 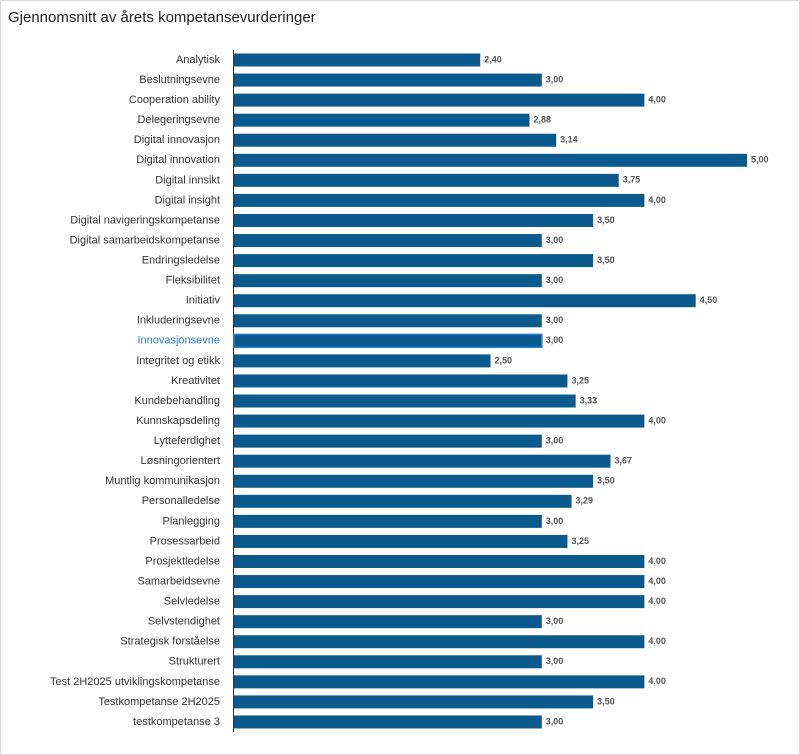 I want to click on category-label: Prosjektledelse, so click(x=182, y=561).